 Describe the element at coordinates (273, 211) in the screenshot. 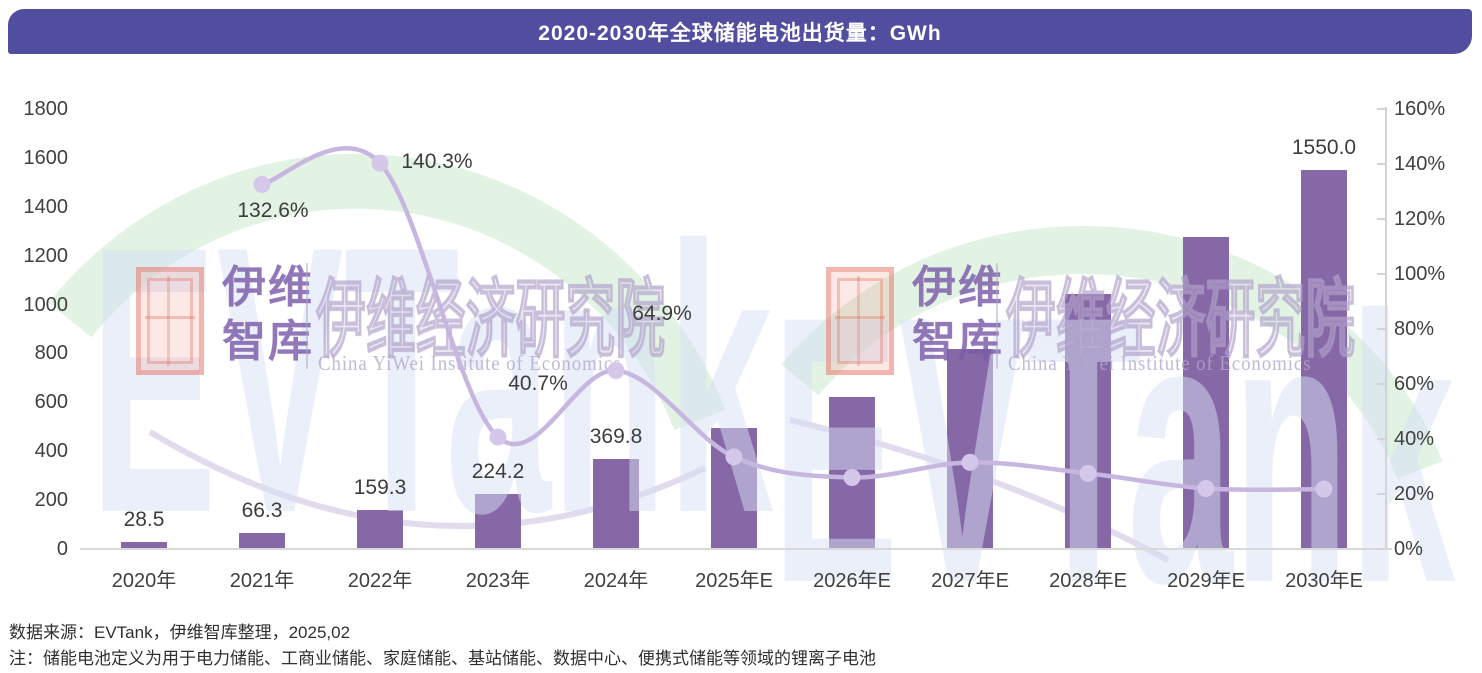

I see `line-value-label: 132.6%` at that location.